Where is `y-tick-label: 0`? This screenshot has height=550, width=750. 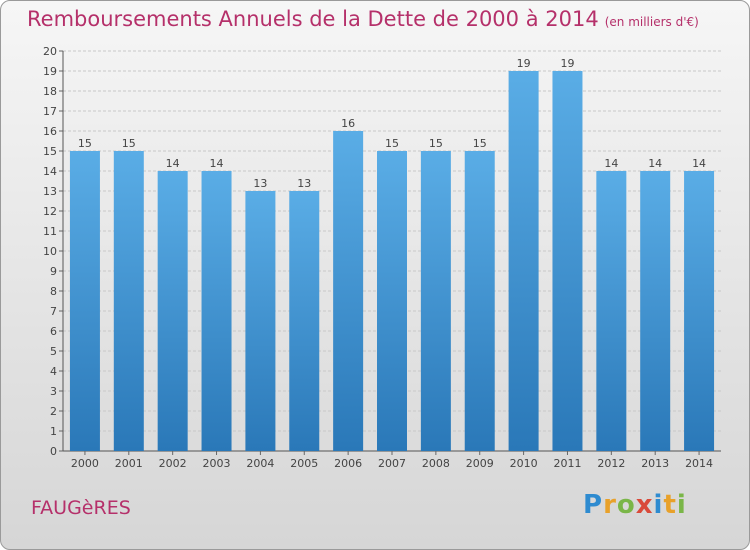
y-tick-label: 0 is located at coordinates (53, 451).